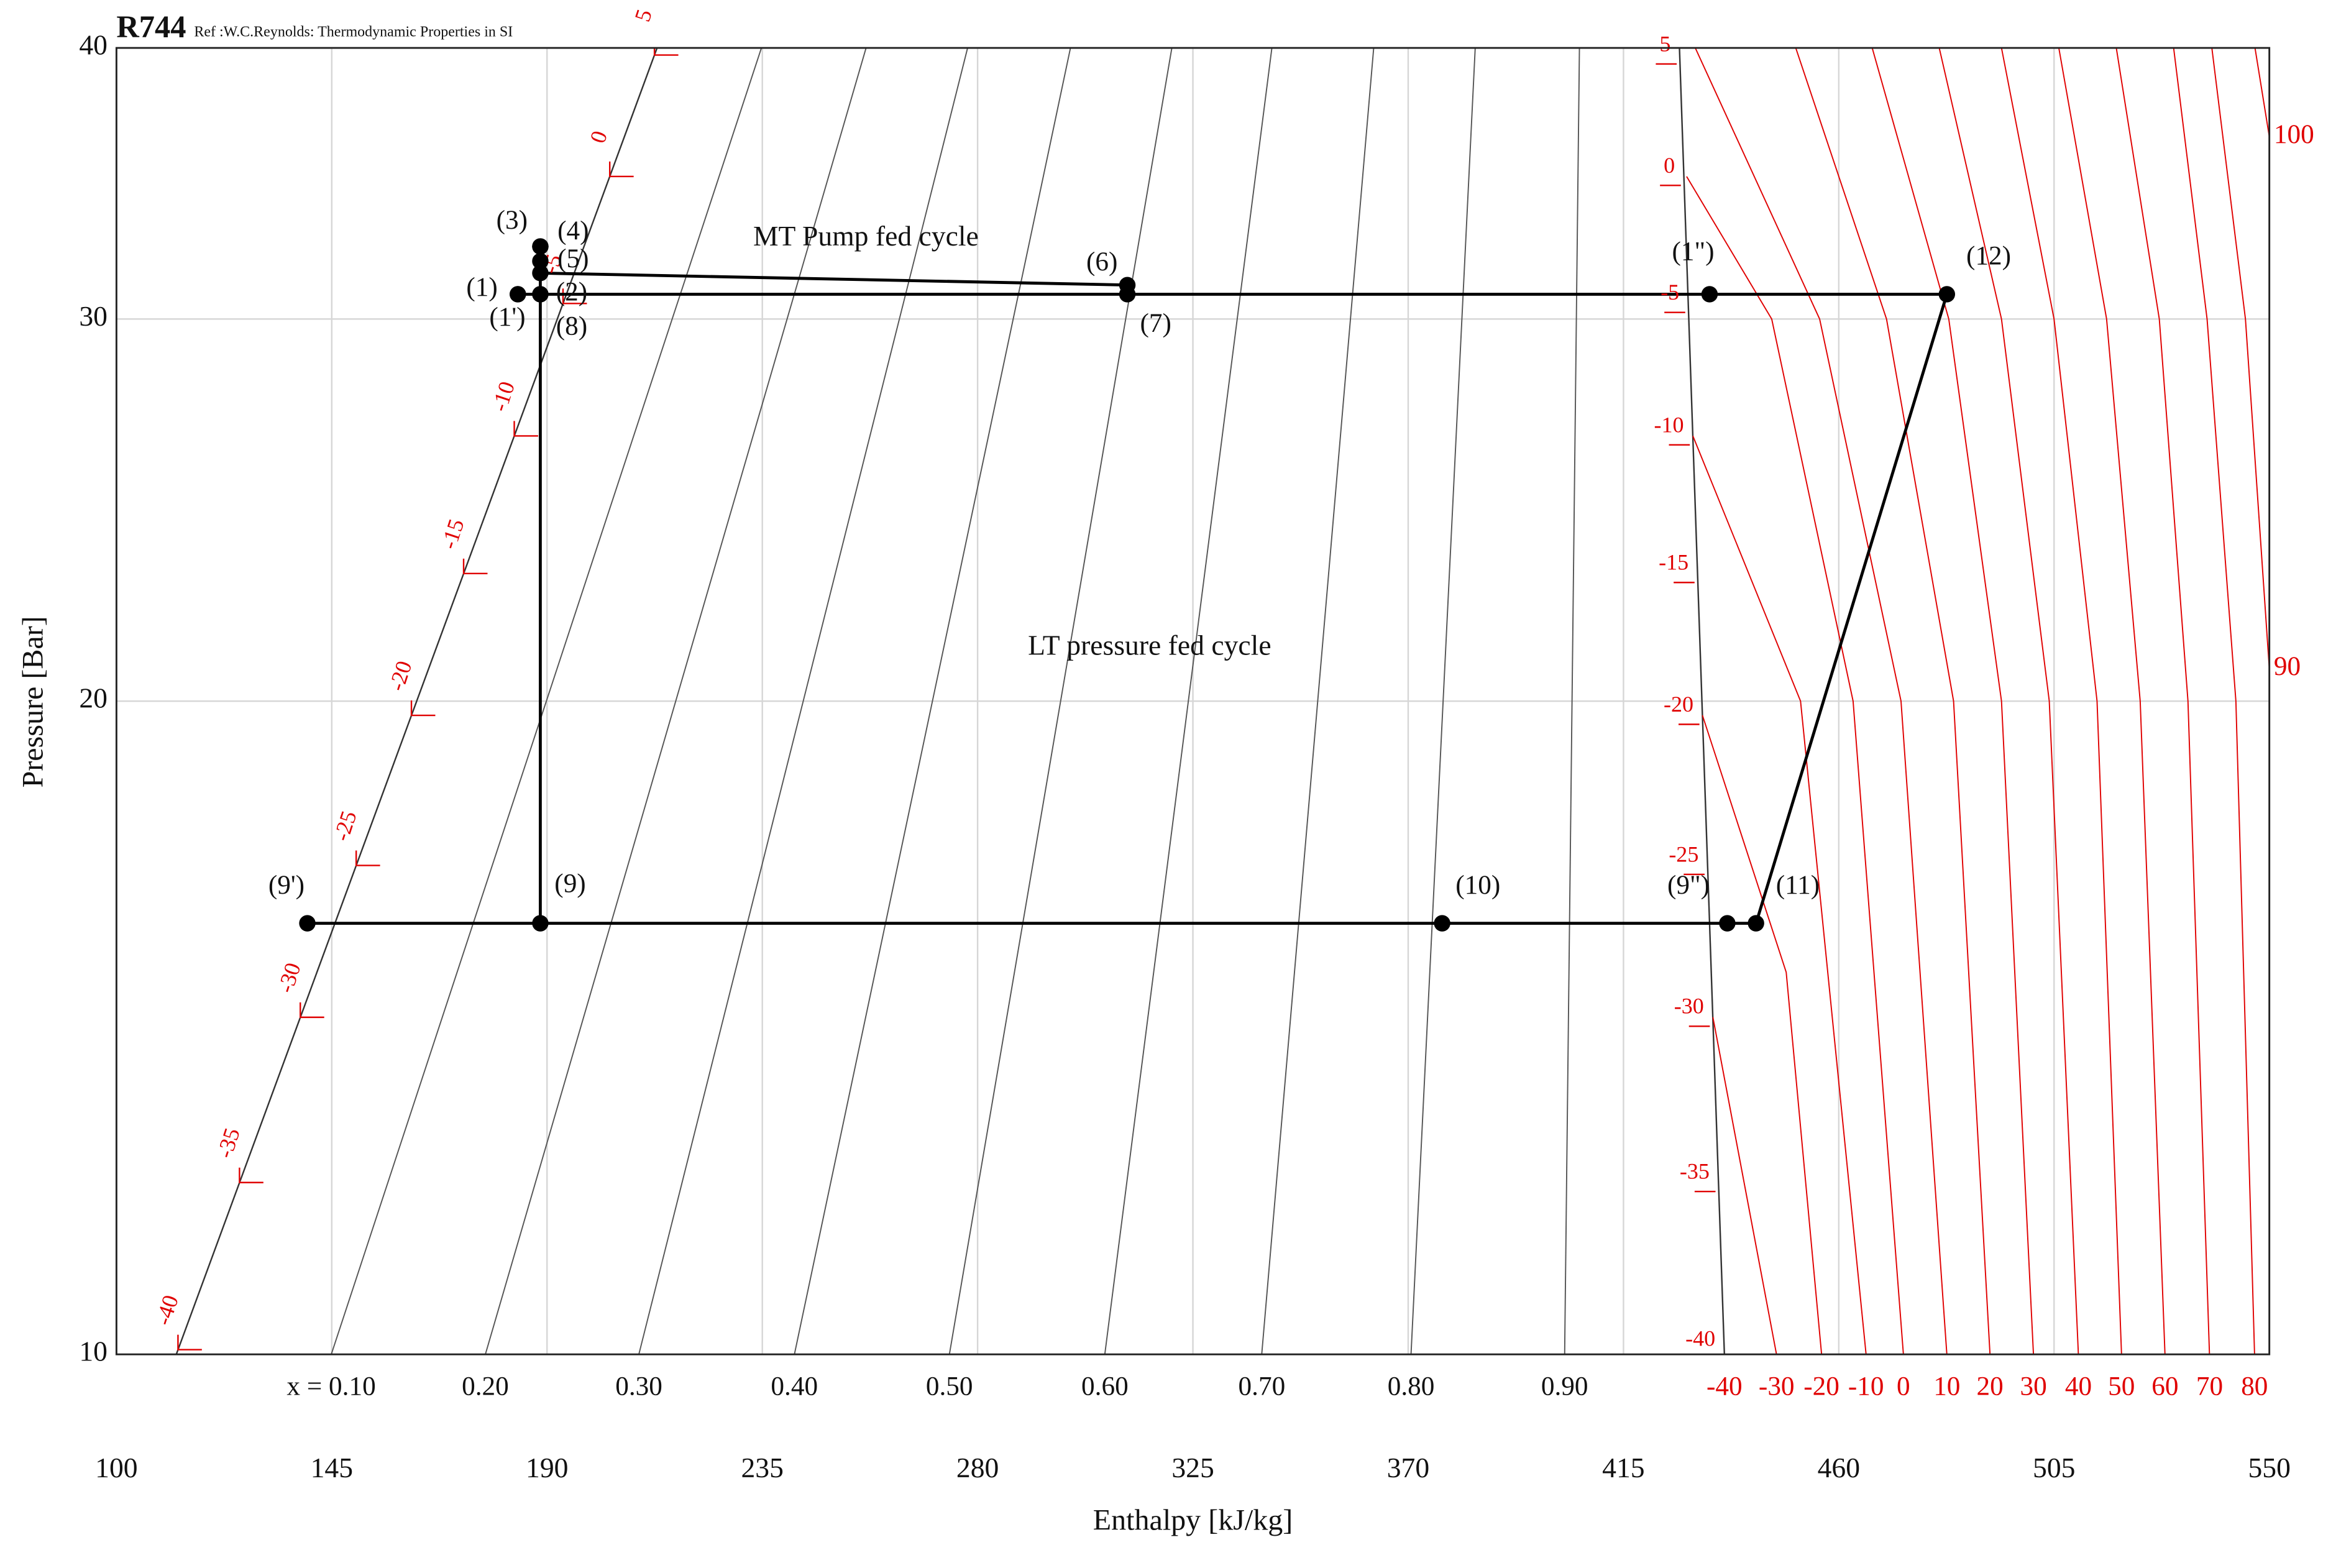  I want to click on isotherm-label: 90, so click(2287, 666).